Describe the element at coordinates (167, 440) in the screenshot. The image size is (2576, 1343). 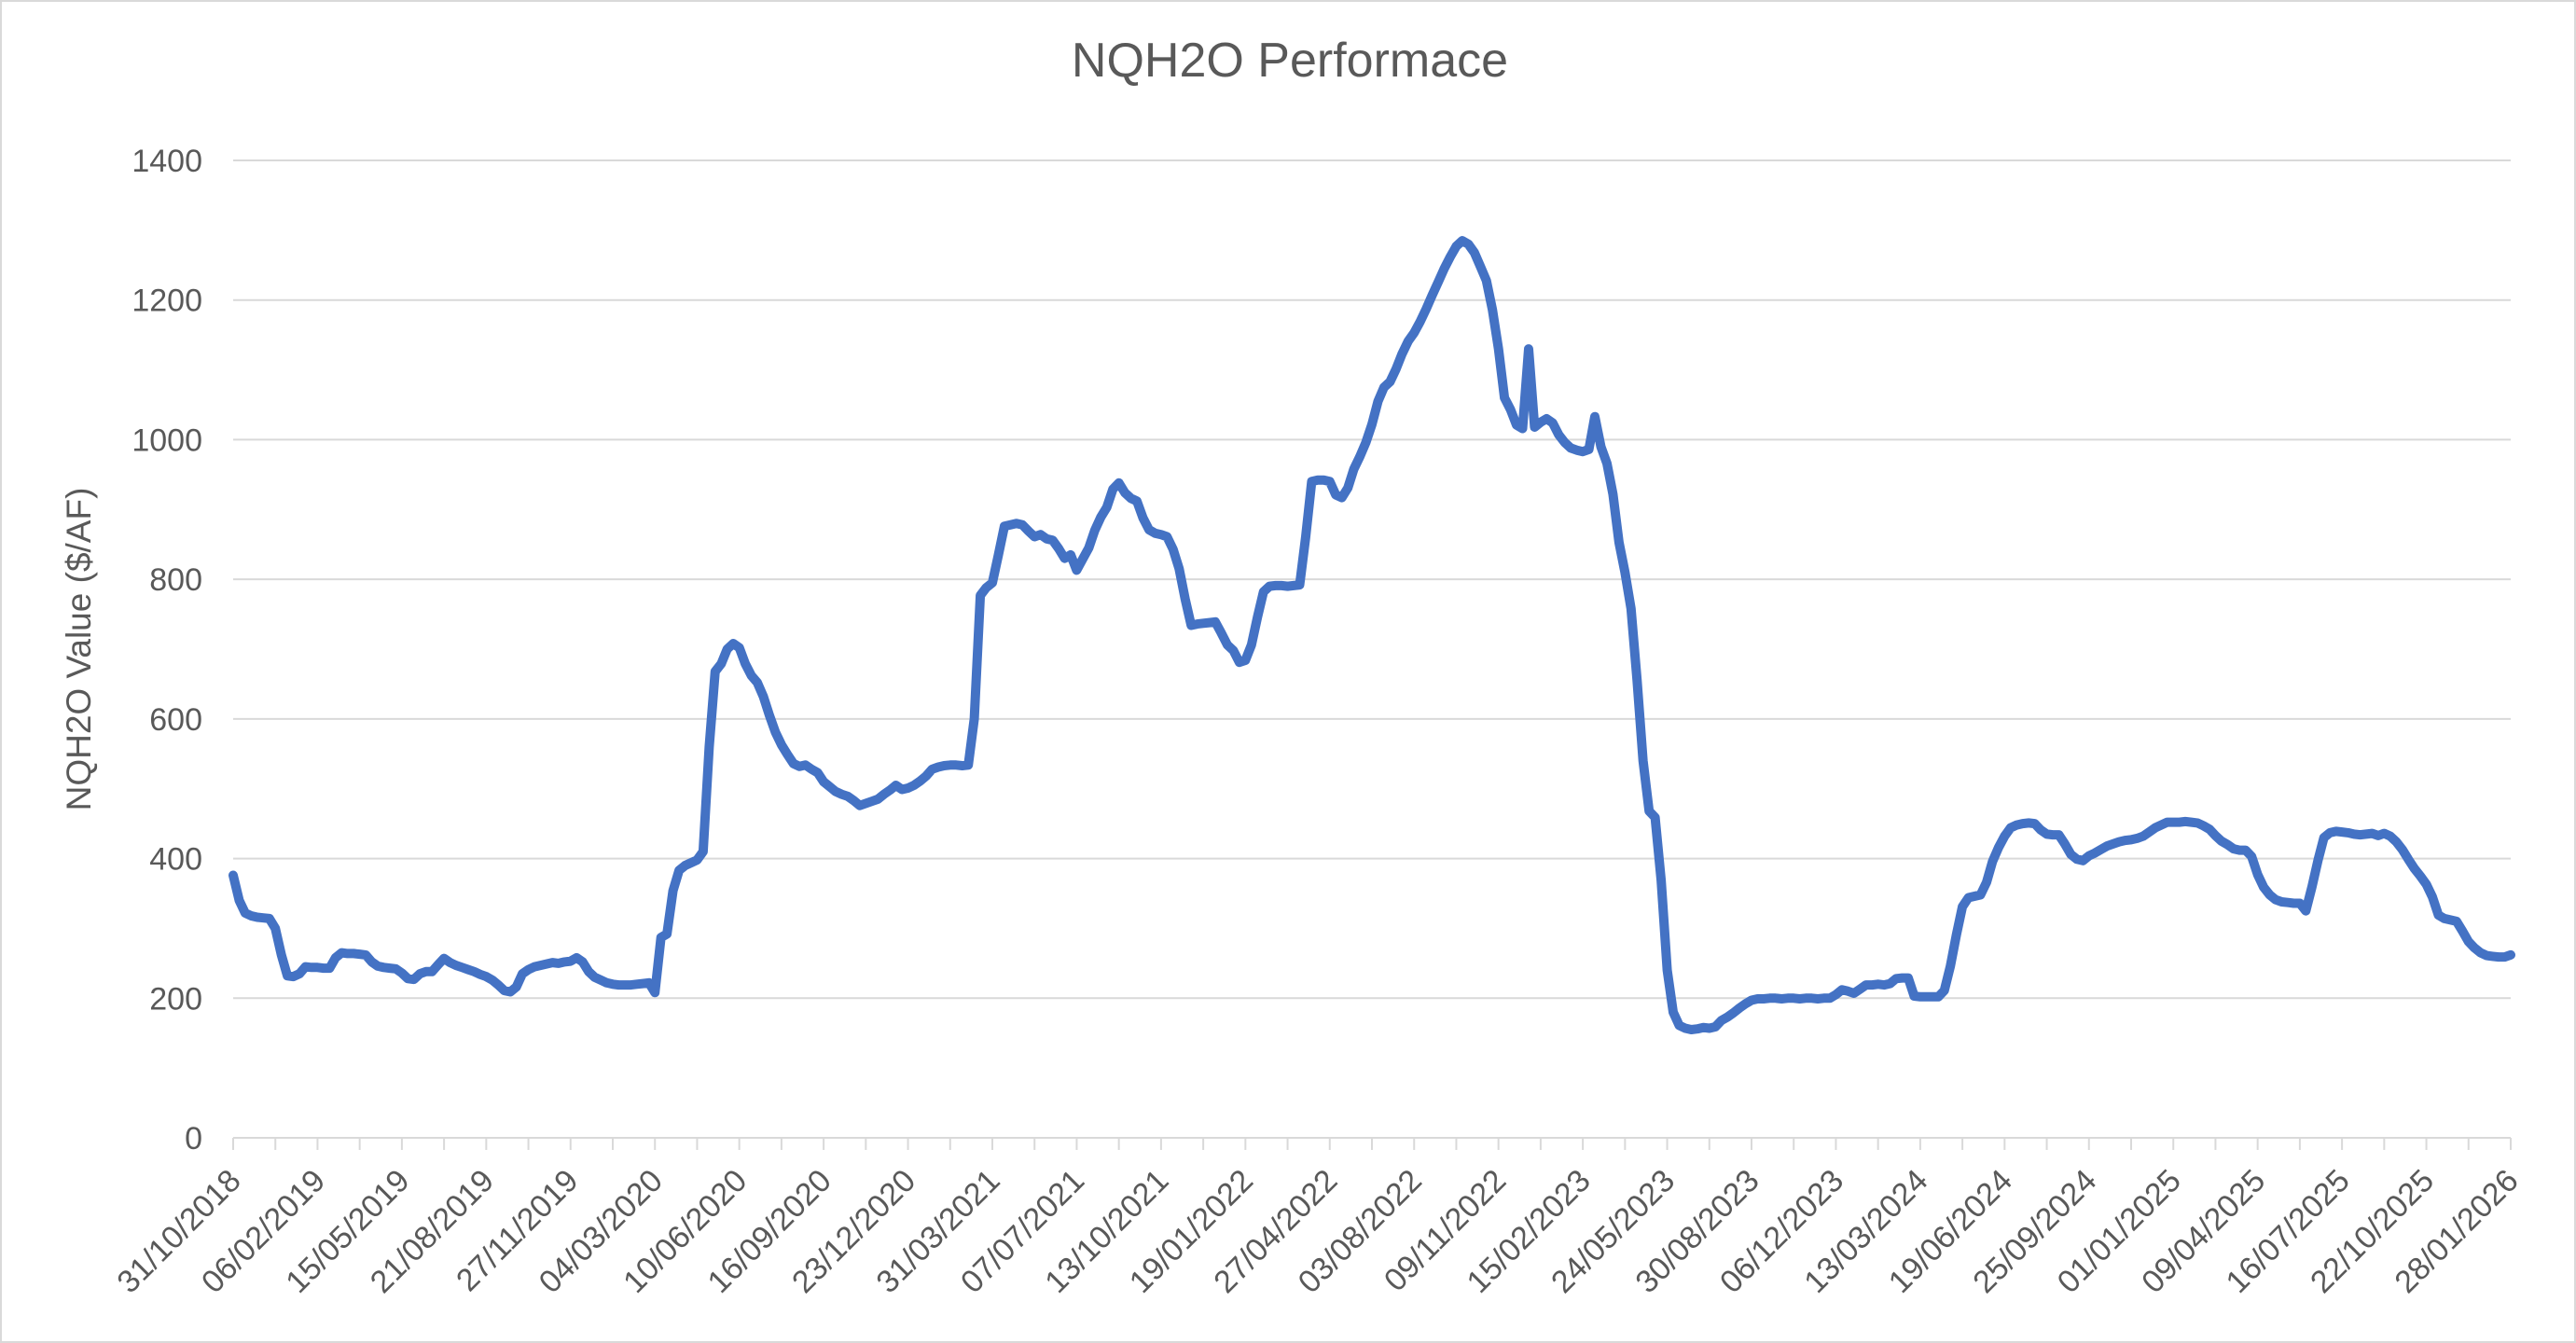
I see `y-tick-label: 1000` at that location.